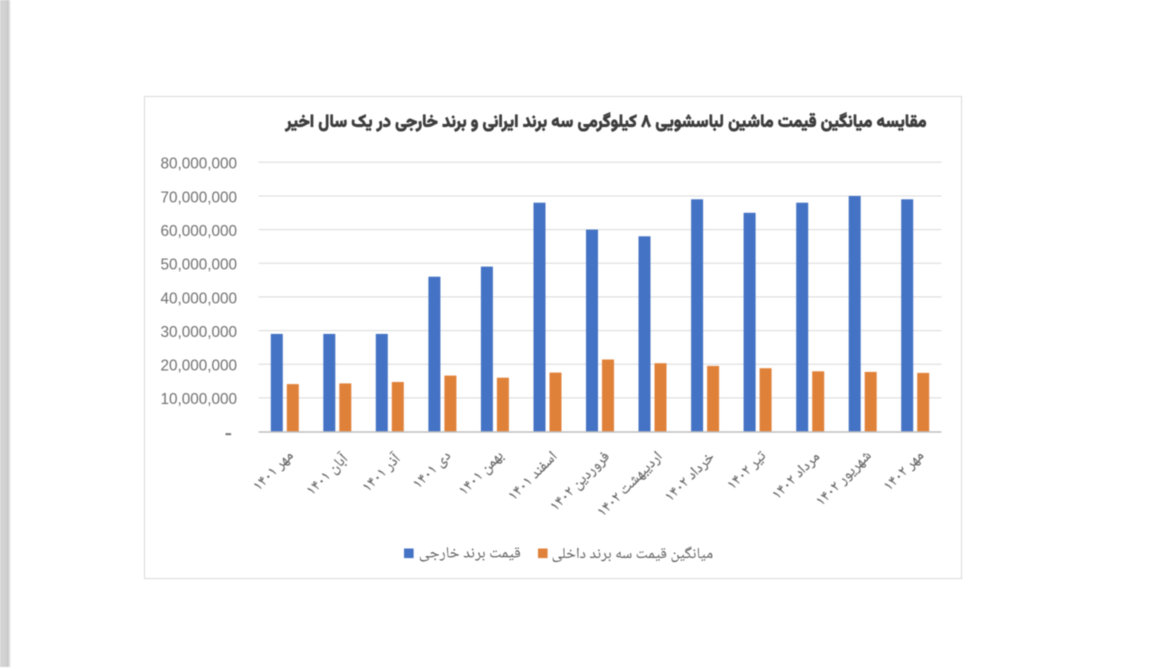 This screenshot has height=672, width=1171. What do you see at coordinates (198, 332) in the screenshot?
I see `svg-text: 30,000,000` at bounding box center [198, 332].